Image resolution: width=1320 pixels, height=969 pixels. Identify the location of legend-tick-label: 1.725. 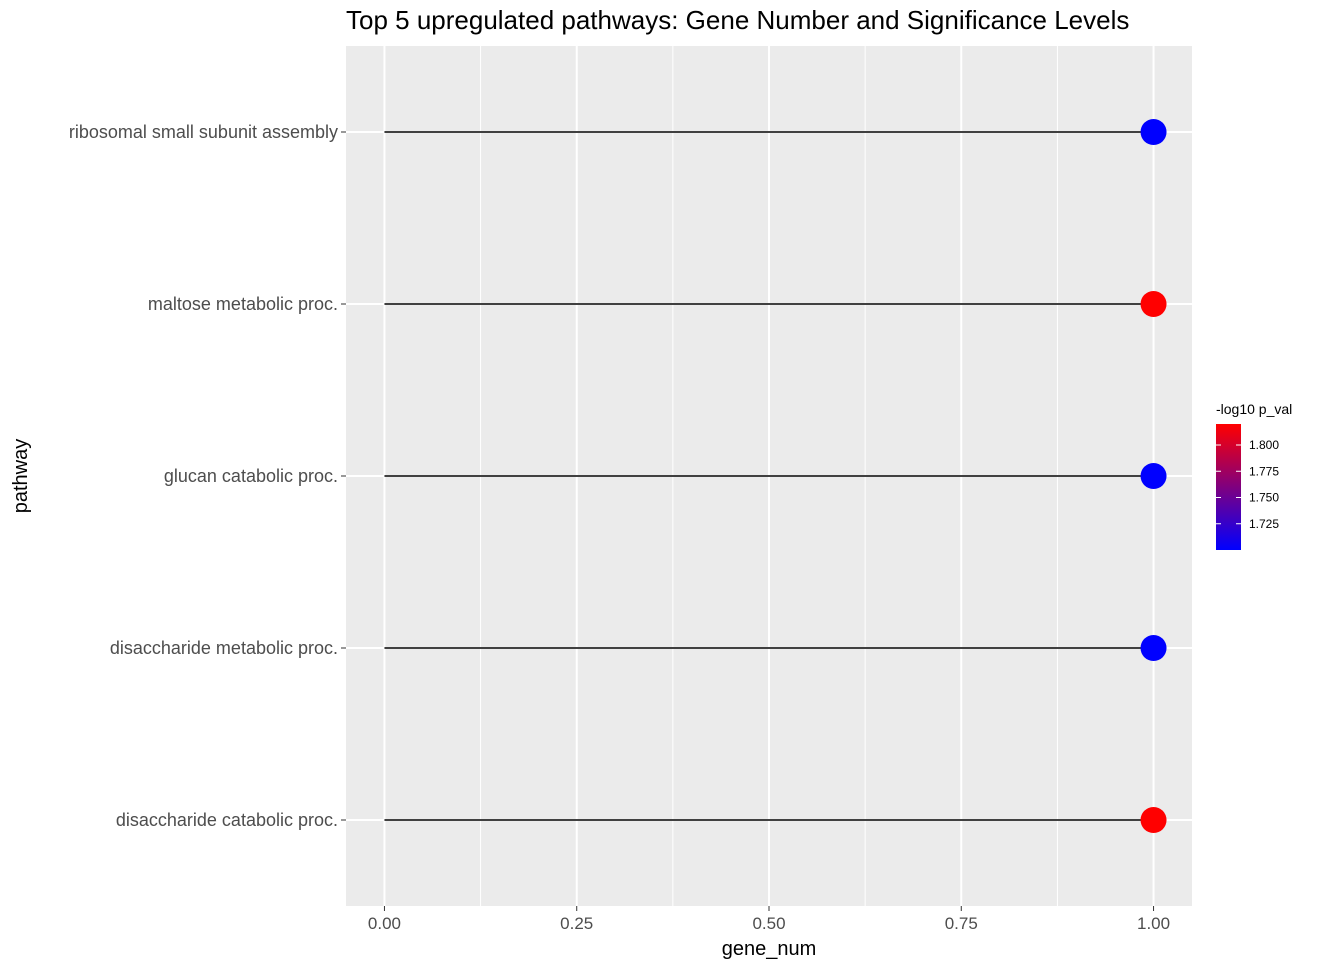
(1264, 524).